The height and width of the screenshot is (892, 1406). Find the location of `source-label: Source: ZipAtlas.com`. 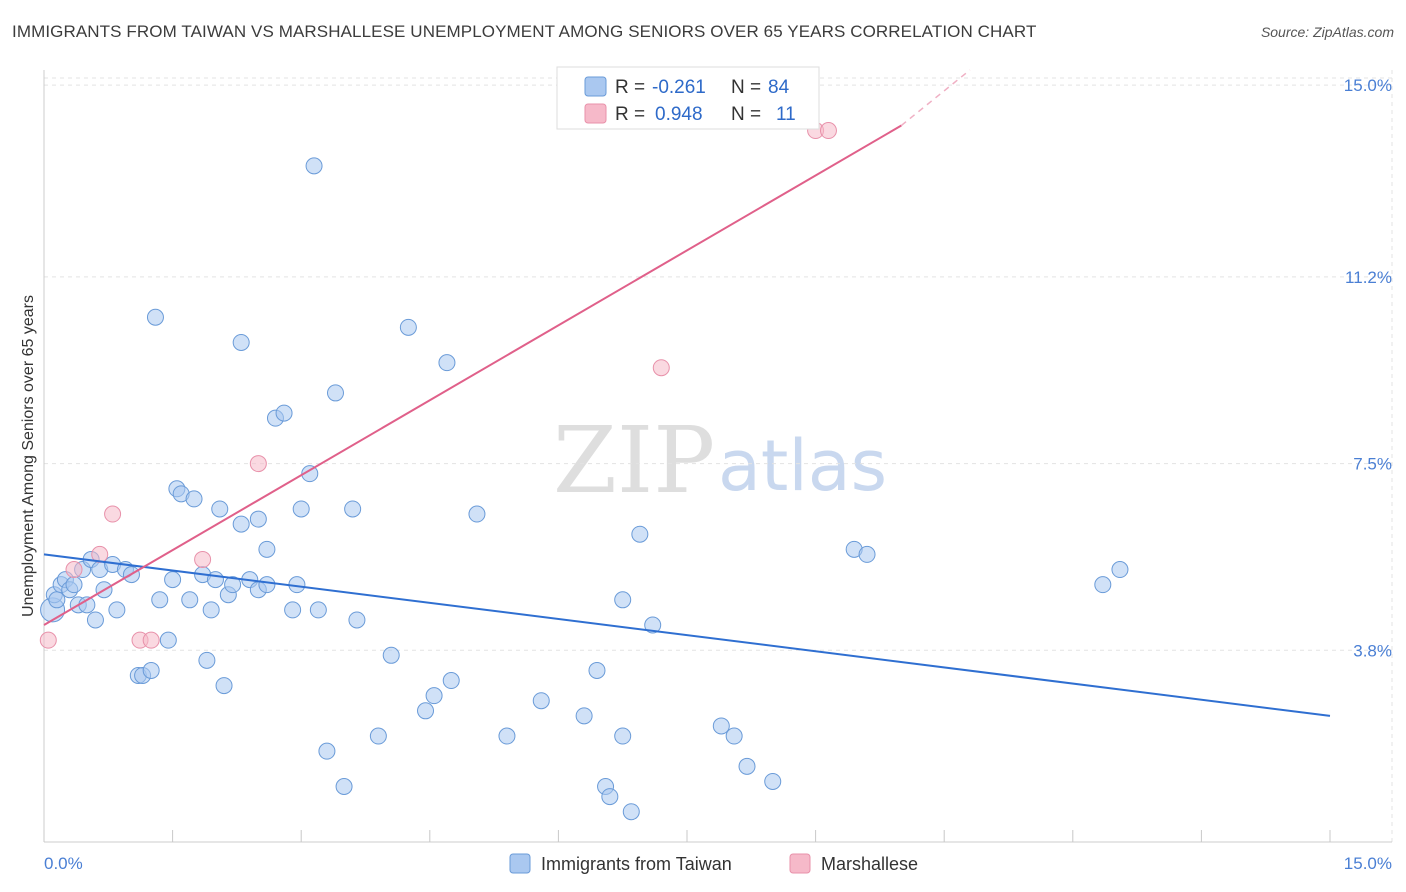

source-label: Source: ZipAtlas.com is located at coordinates (1327, 32).